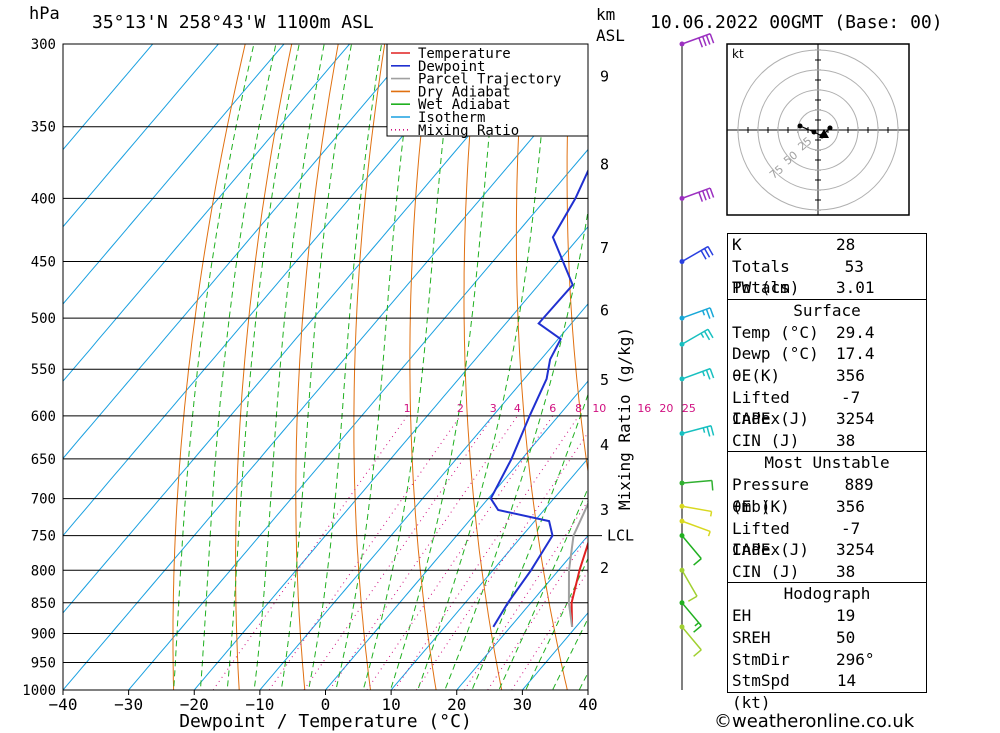 This screenshot has width=1000, height=733. What do you see at coordinates (43, 604) in the screenshot?
I see `pressure-tick-label: 850` at bounding box center [43, 604].